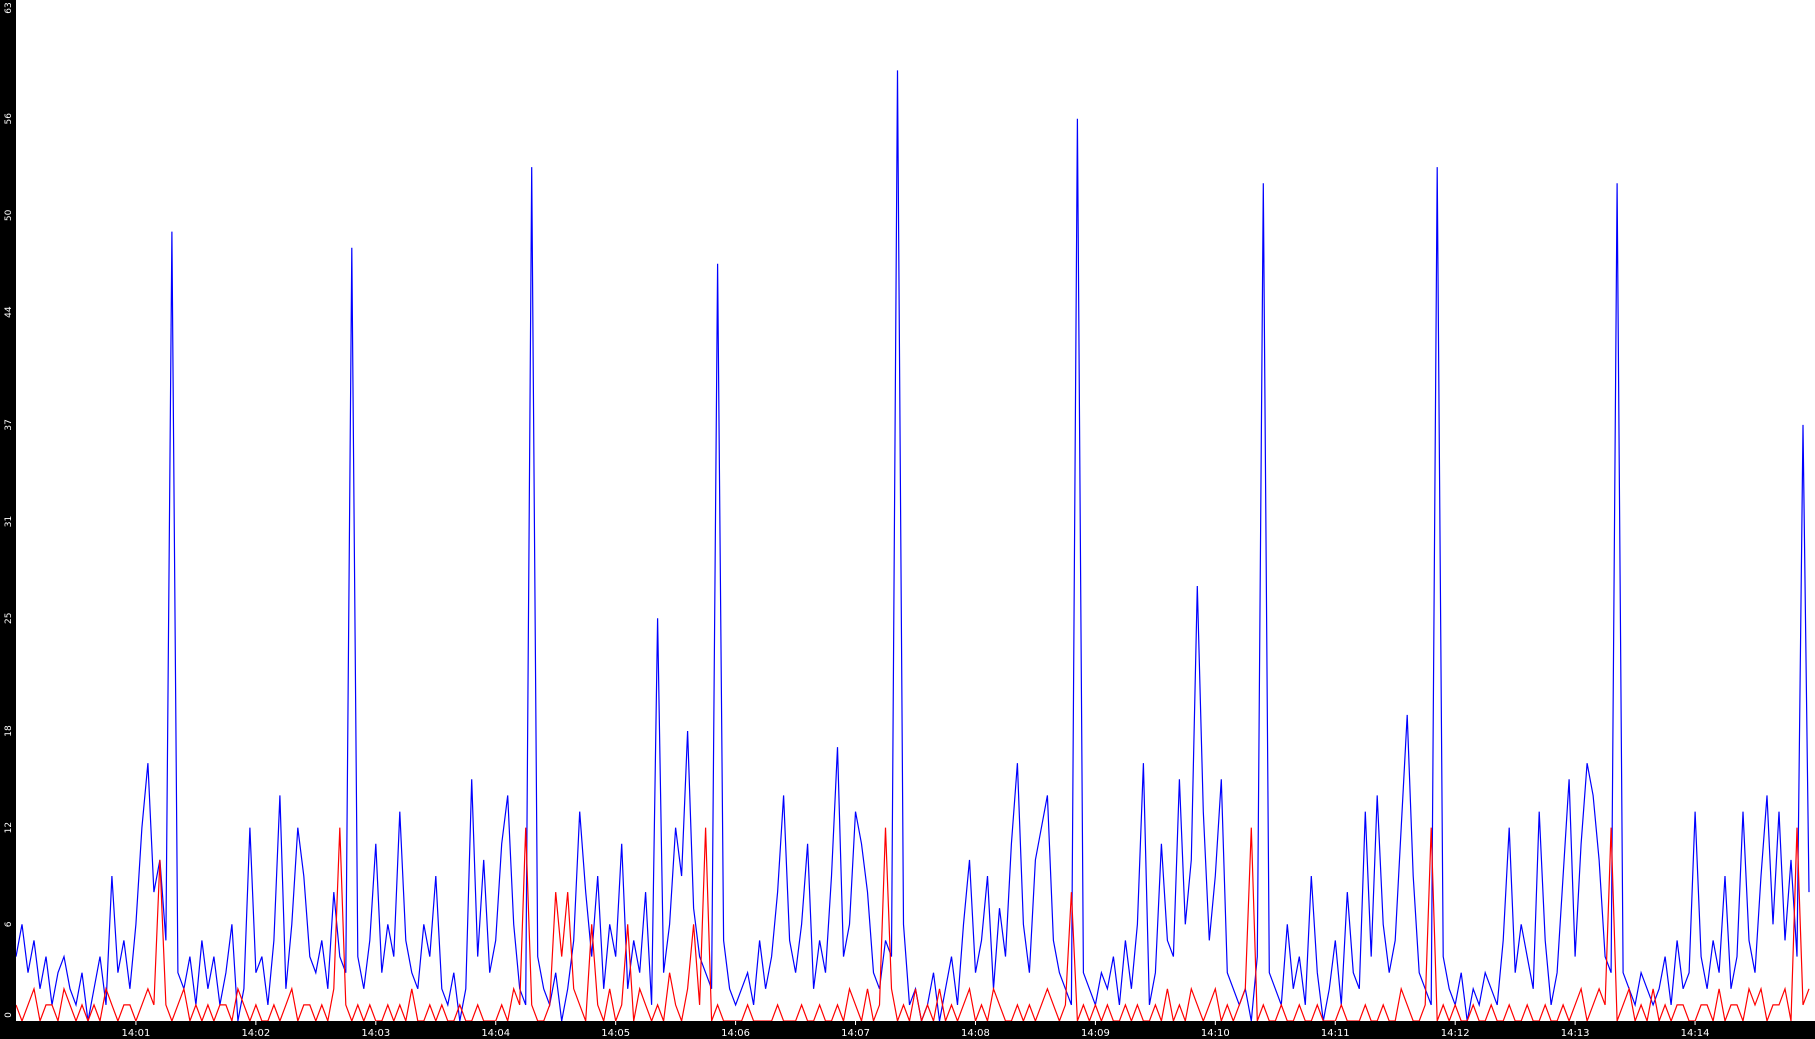  Describe the element at coordinates (1695, 1033) in the screenshot. I see `x-tick-label: 14:14` at that location.